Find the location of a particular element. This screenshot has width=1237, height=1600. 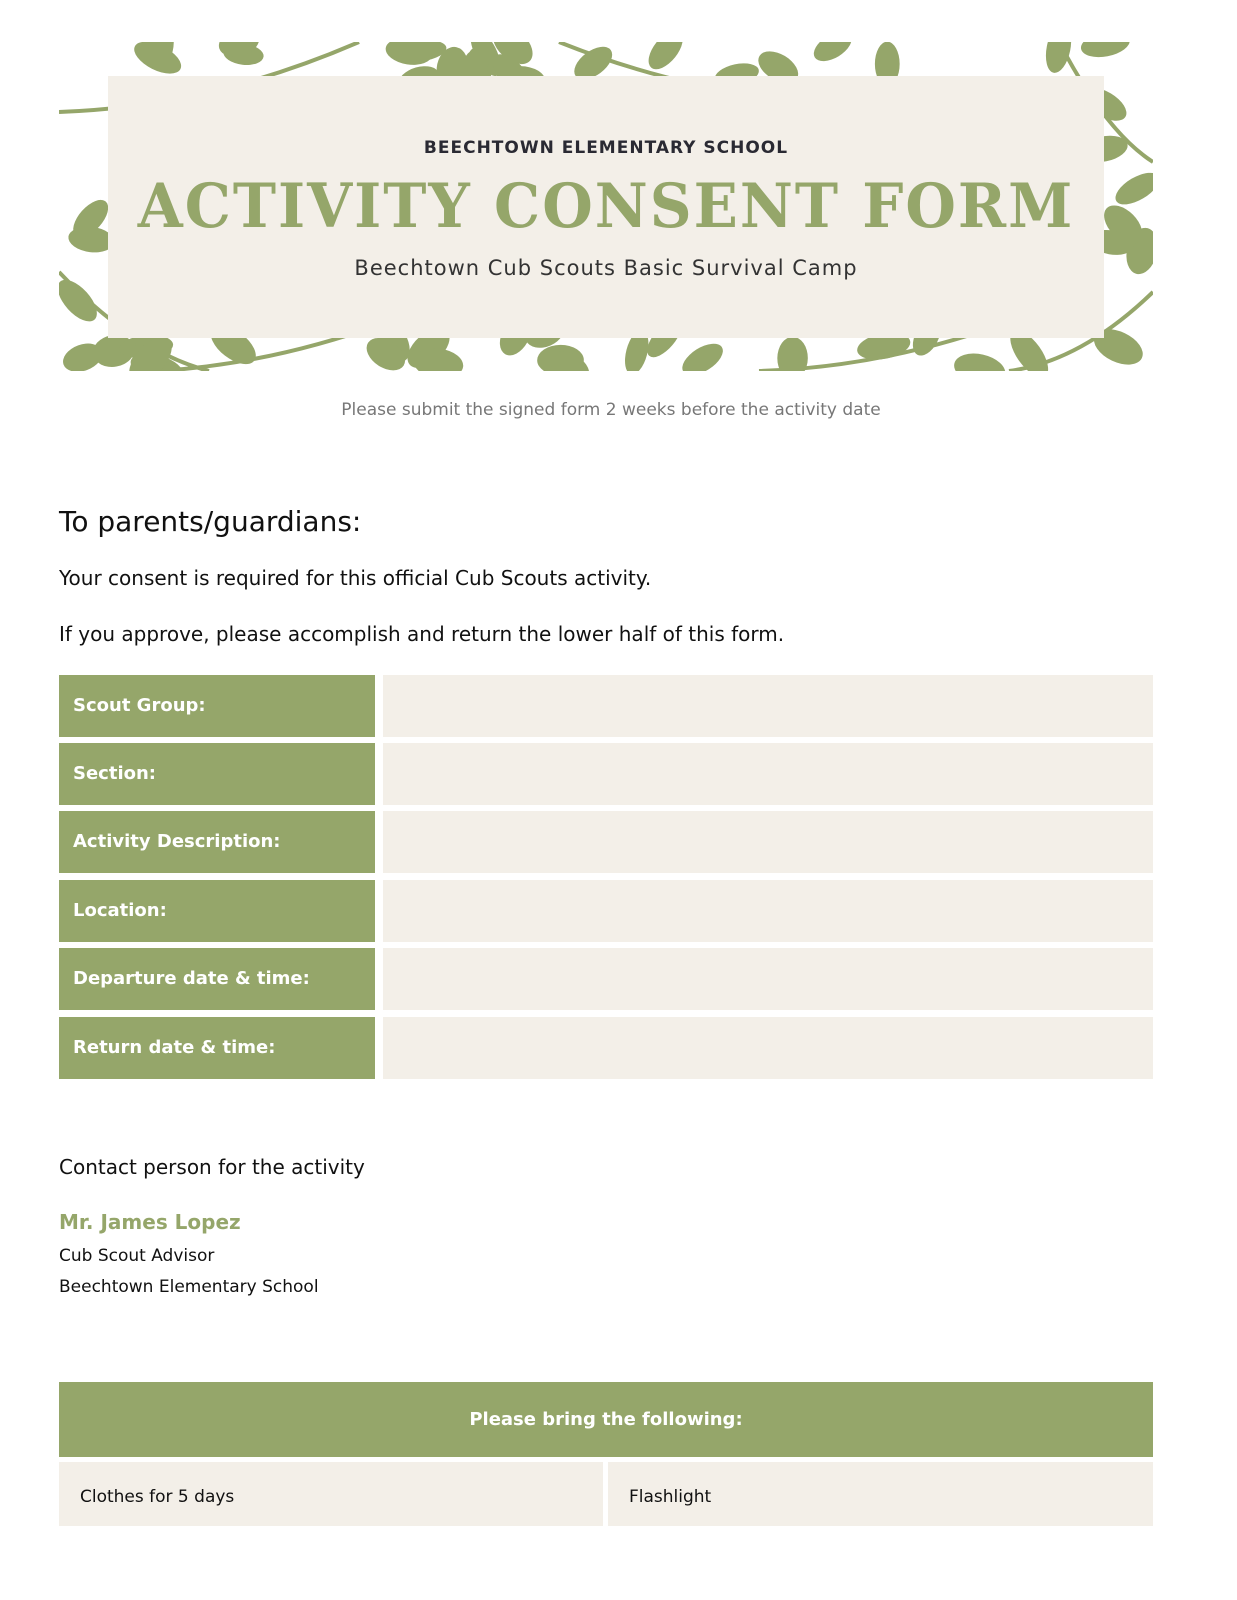

form-row-scout-group: Scout Group: is located at coordinates (606, 706).